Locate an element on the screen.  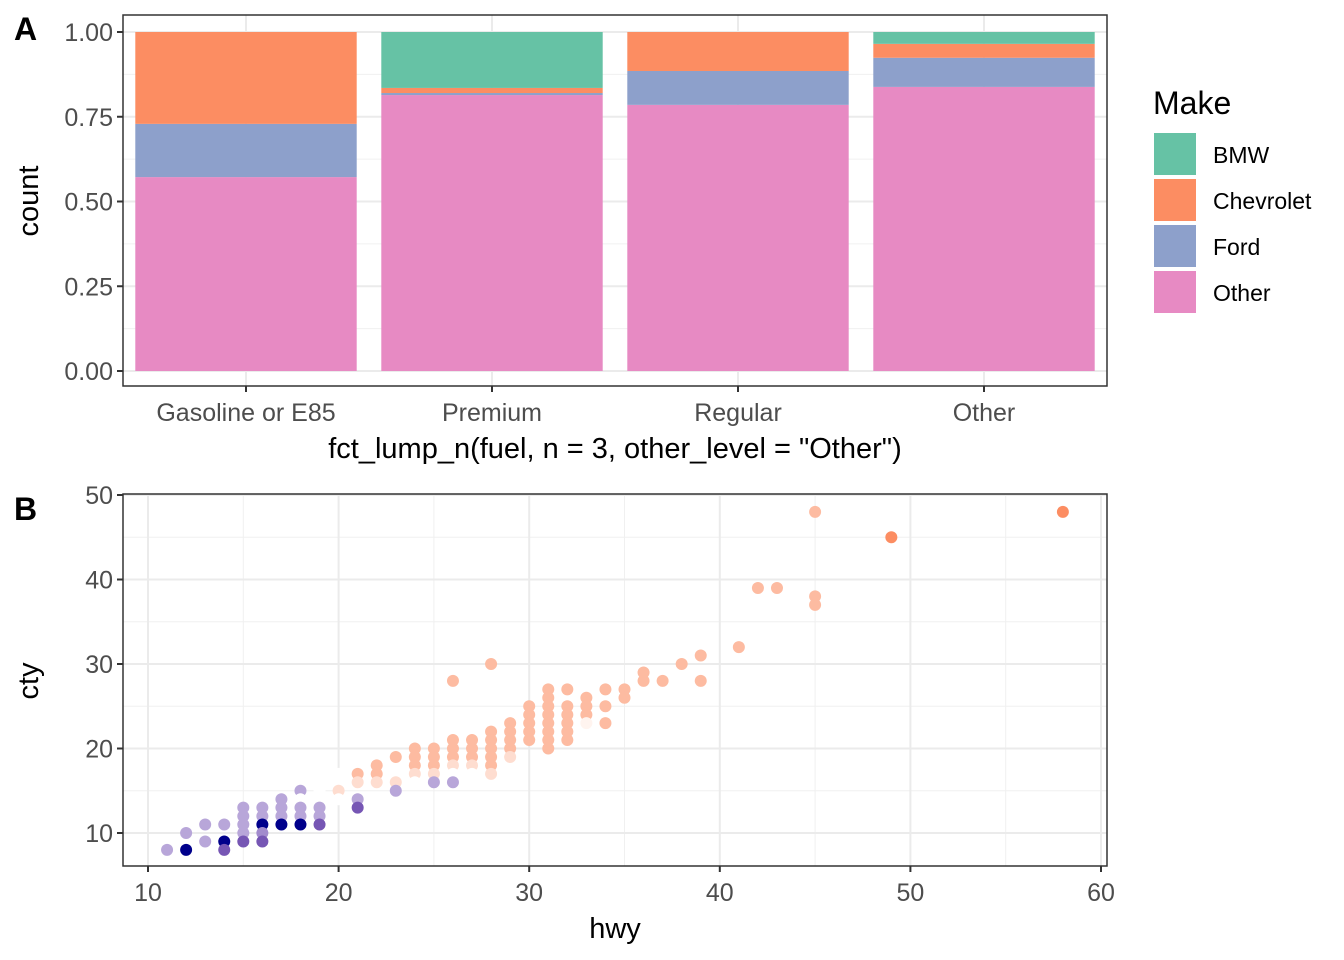
y-tick-label: 0.25 is located at coordinates (88, 287).